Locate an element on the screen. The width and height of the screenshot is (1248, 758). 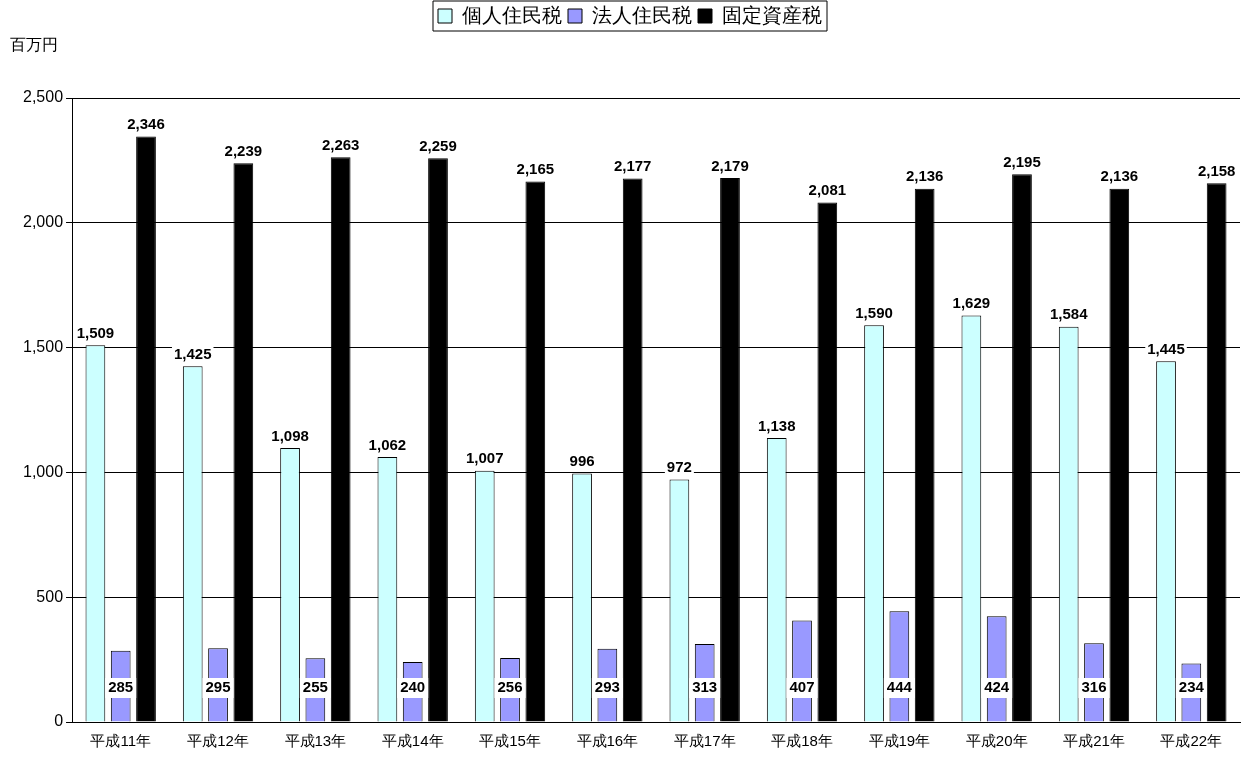
y-tick-label: 1,500 is located at coordinates (43, 347).